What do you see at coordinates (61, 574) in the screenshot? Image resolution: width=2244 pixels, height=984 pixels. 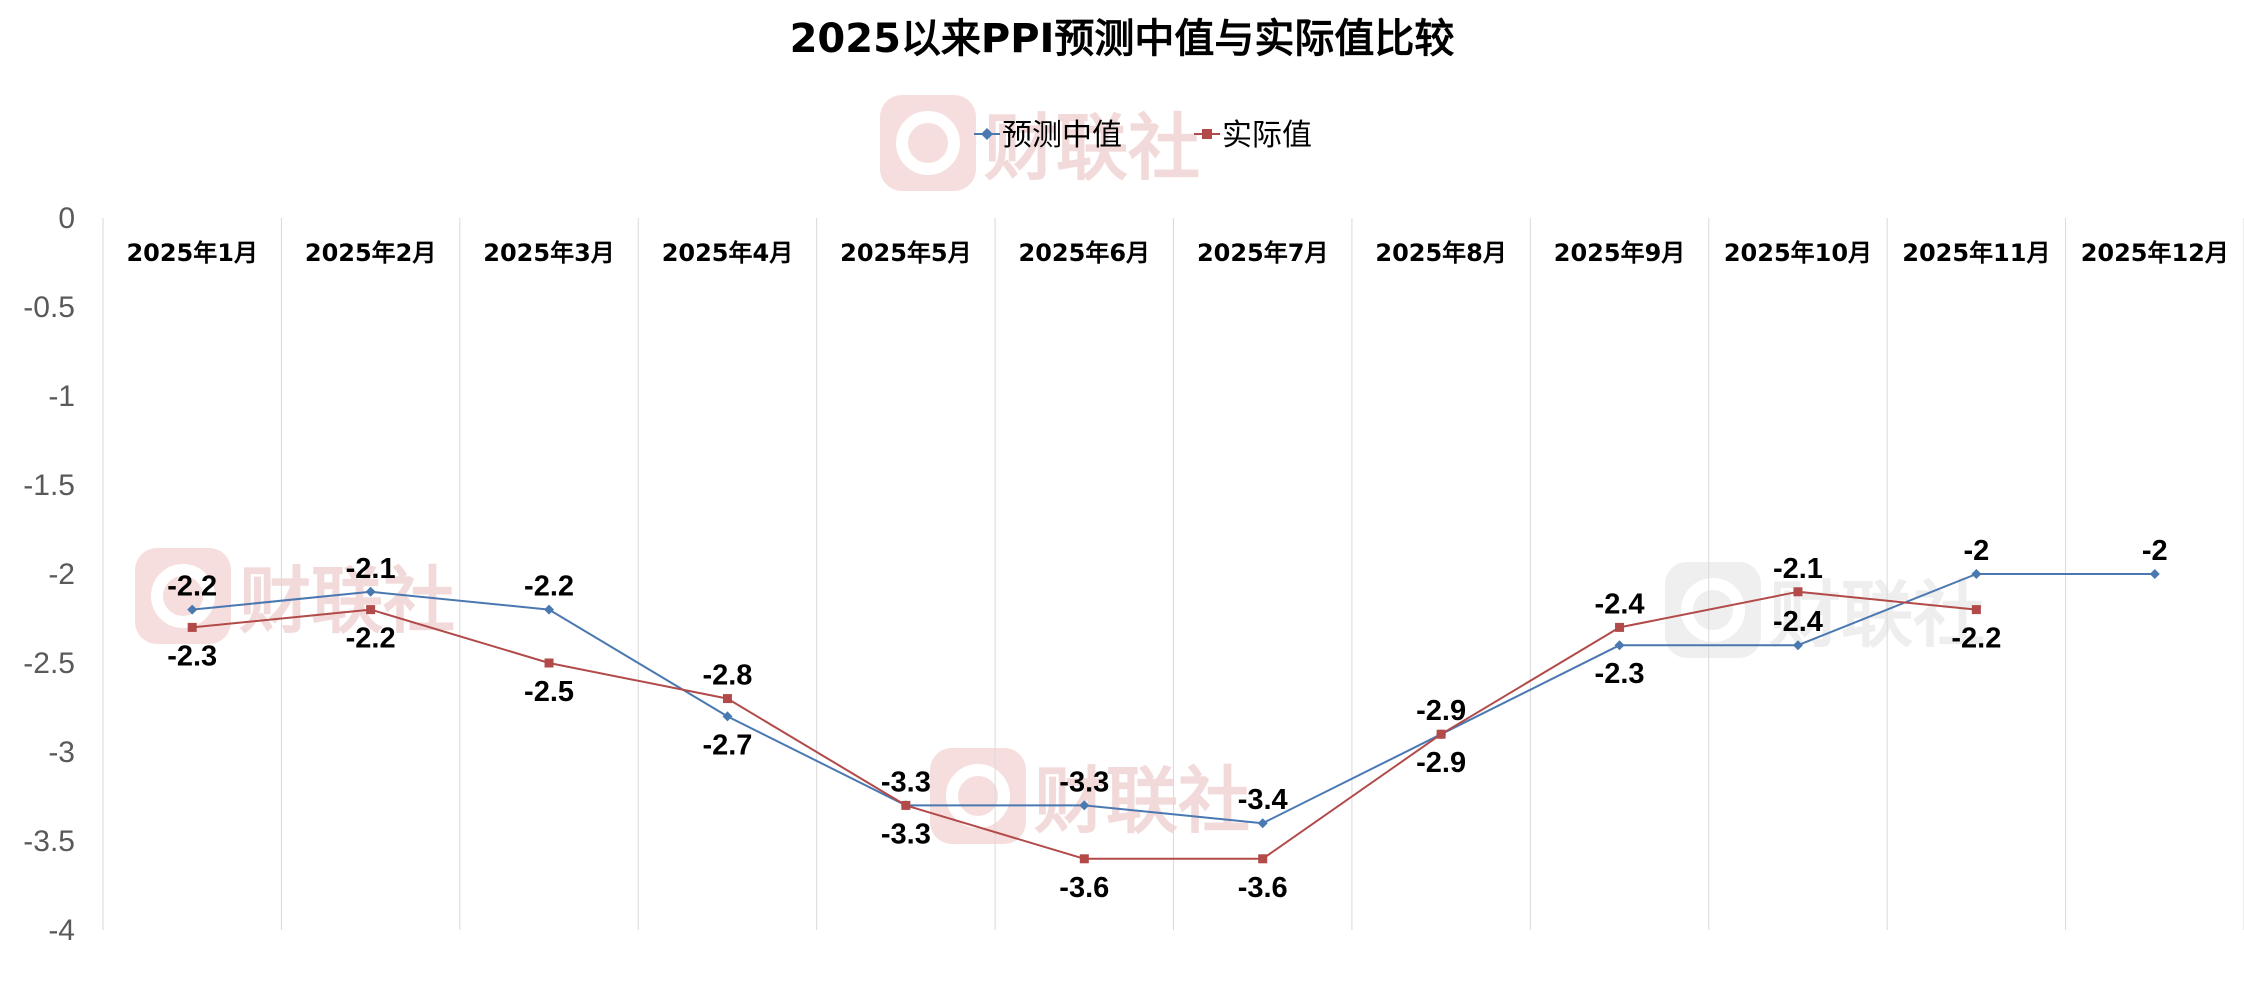 I see `y-tick-label: -2` at bounding box center [61, 574].